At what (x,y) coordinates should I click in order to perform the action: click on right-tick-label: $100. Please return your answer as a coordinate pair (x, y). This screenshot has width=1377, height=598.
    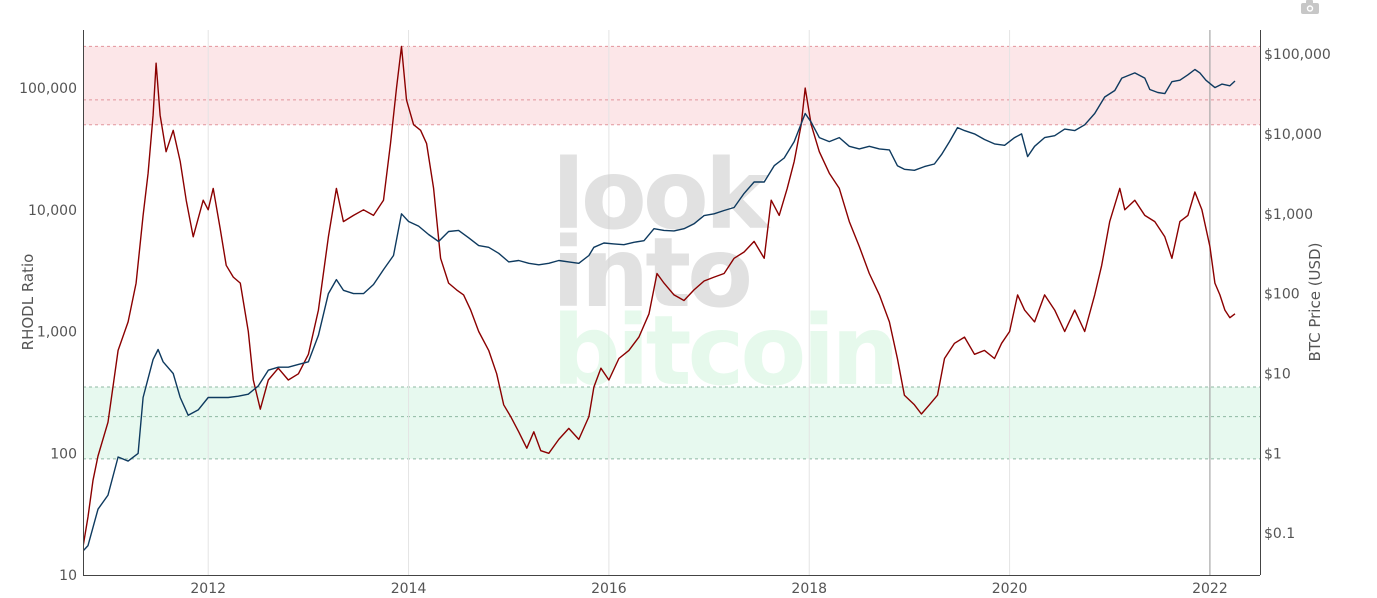
    Looking at the image, I should click on (1282, 295).